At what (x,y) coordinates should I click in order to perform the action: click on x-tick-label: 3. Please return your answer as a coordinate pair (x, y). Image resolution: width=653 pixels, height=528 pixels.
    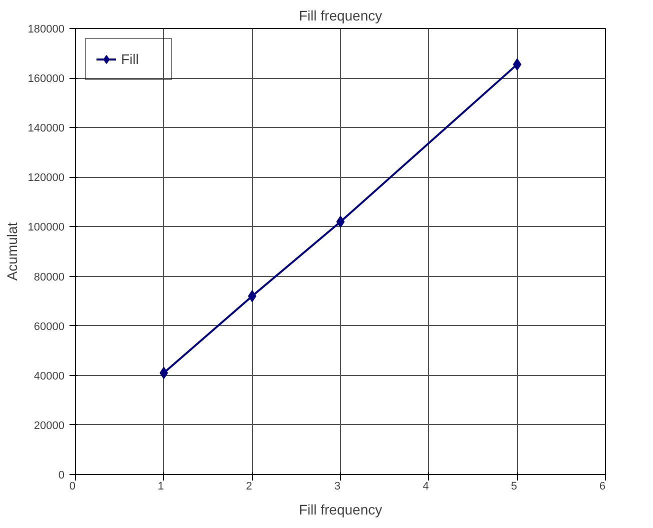
    Looking at the image, I should click on (337, 486).